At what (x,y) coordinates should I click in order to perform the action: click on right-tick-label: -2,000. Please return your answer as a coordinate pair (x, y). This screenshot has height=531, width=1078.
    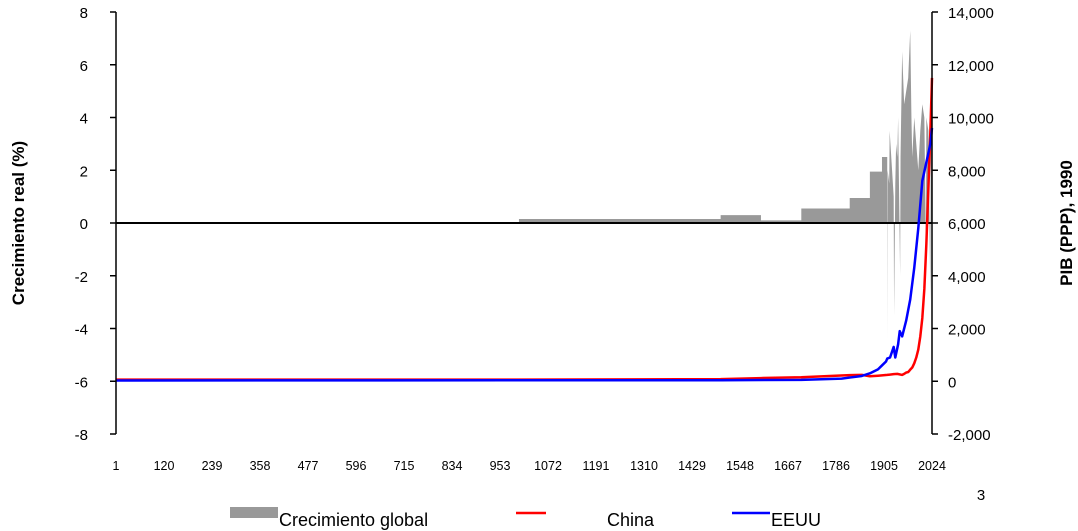
    Looking at the image, I should click on (969, 435).